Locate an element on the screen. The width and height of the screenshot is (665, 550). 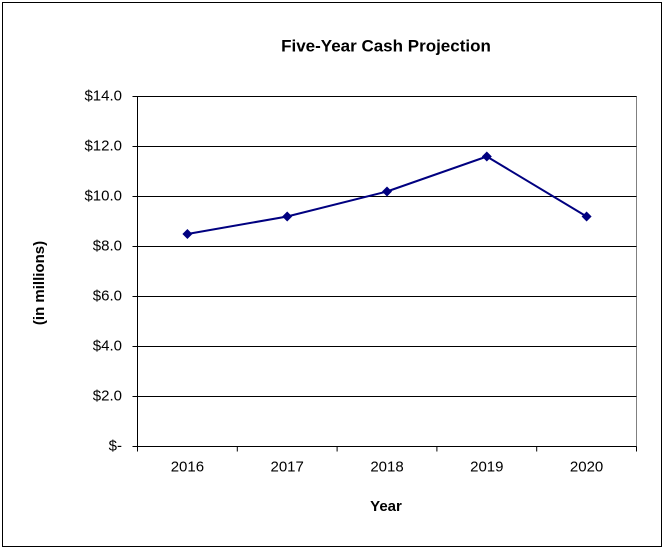
y-tick-label: $8.0 is located at coordinates (107, 245).